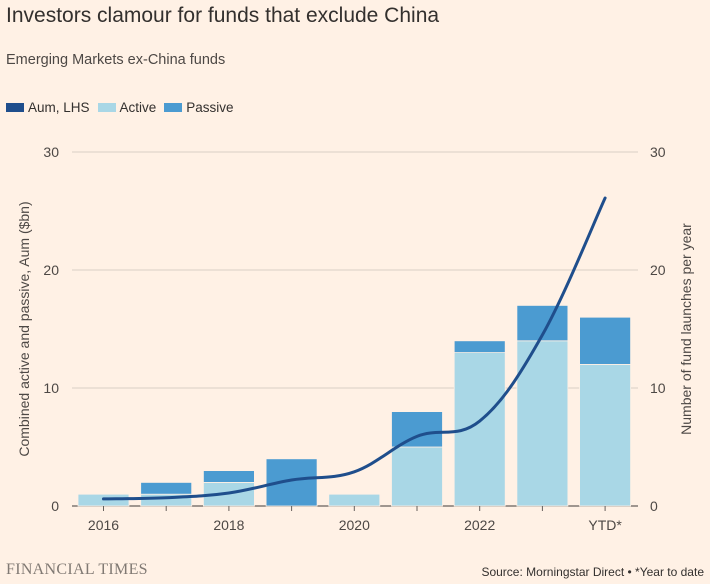 This screenshot has width=710, height=584. I want to click on y-tick-label-left: 0, so click(55, 506).